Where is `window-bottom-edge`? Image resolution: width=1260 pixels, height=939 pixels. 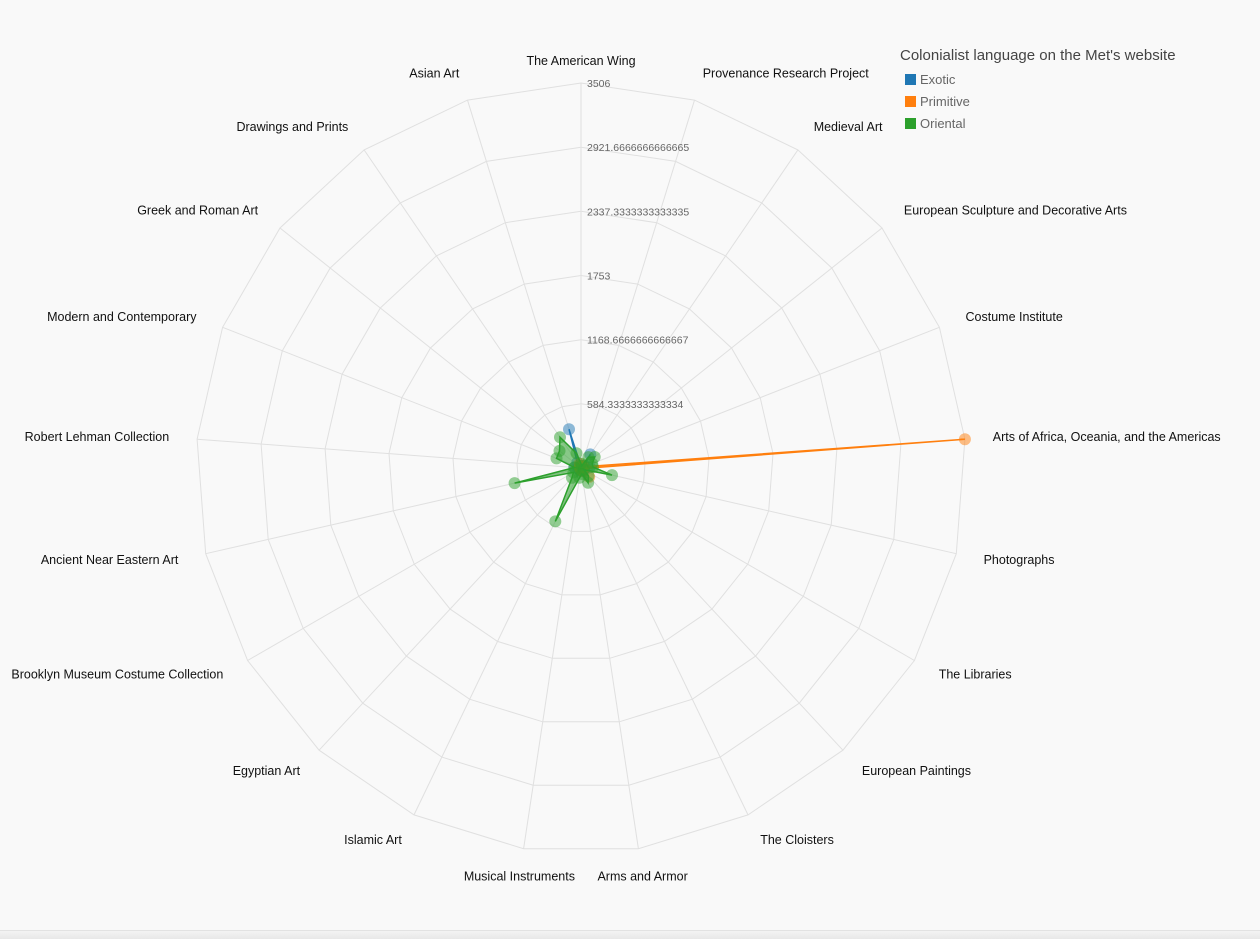
window-bottom-edge is located at coordinates (630, 934).